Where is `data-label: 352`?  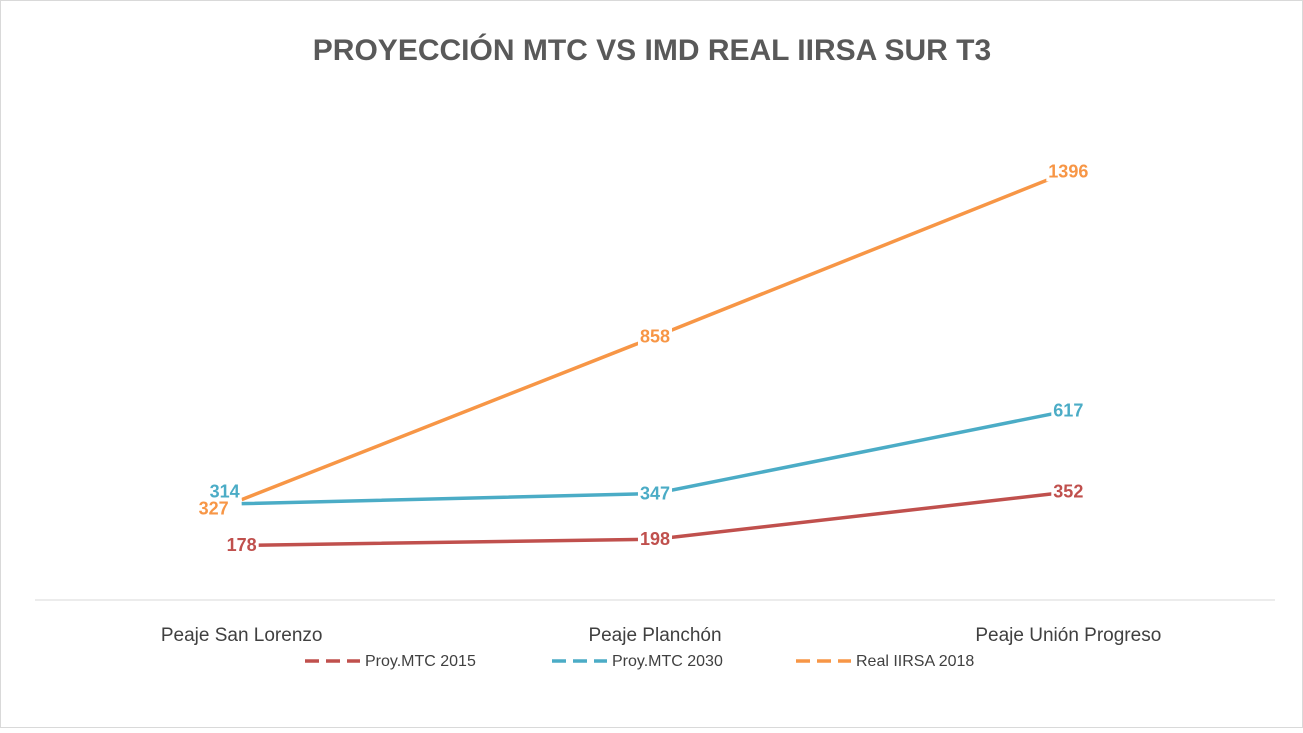
data-label: 352 is located at coordinates (1068, 492).